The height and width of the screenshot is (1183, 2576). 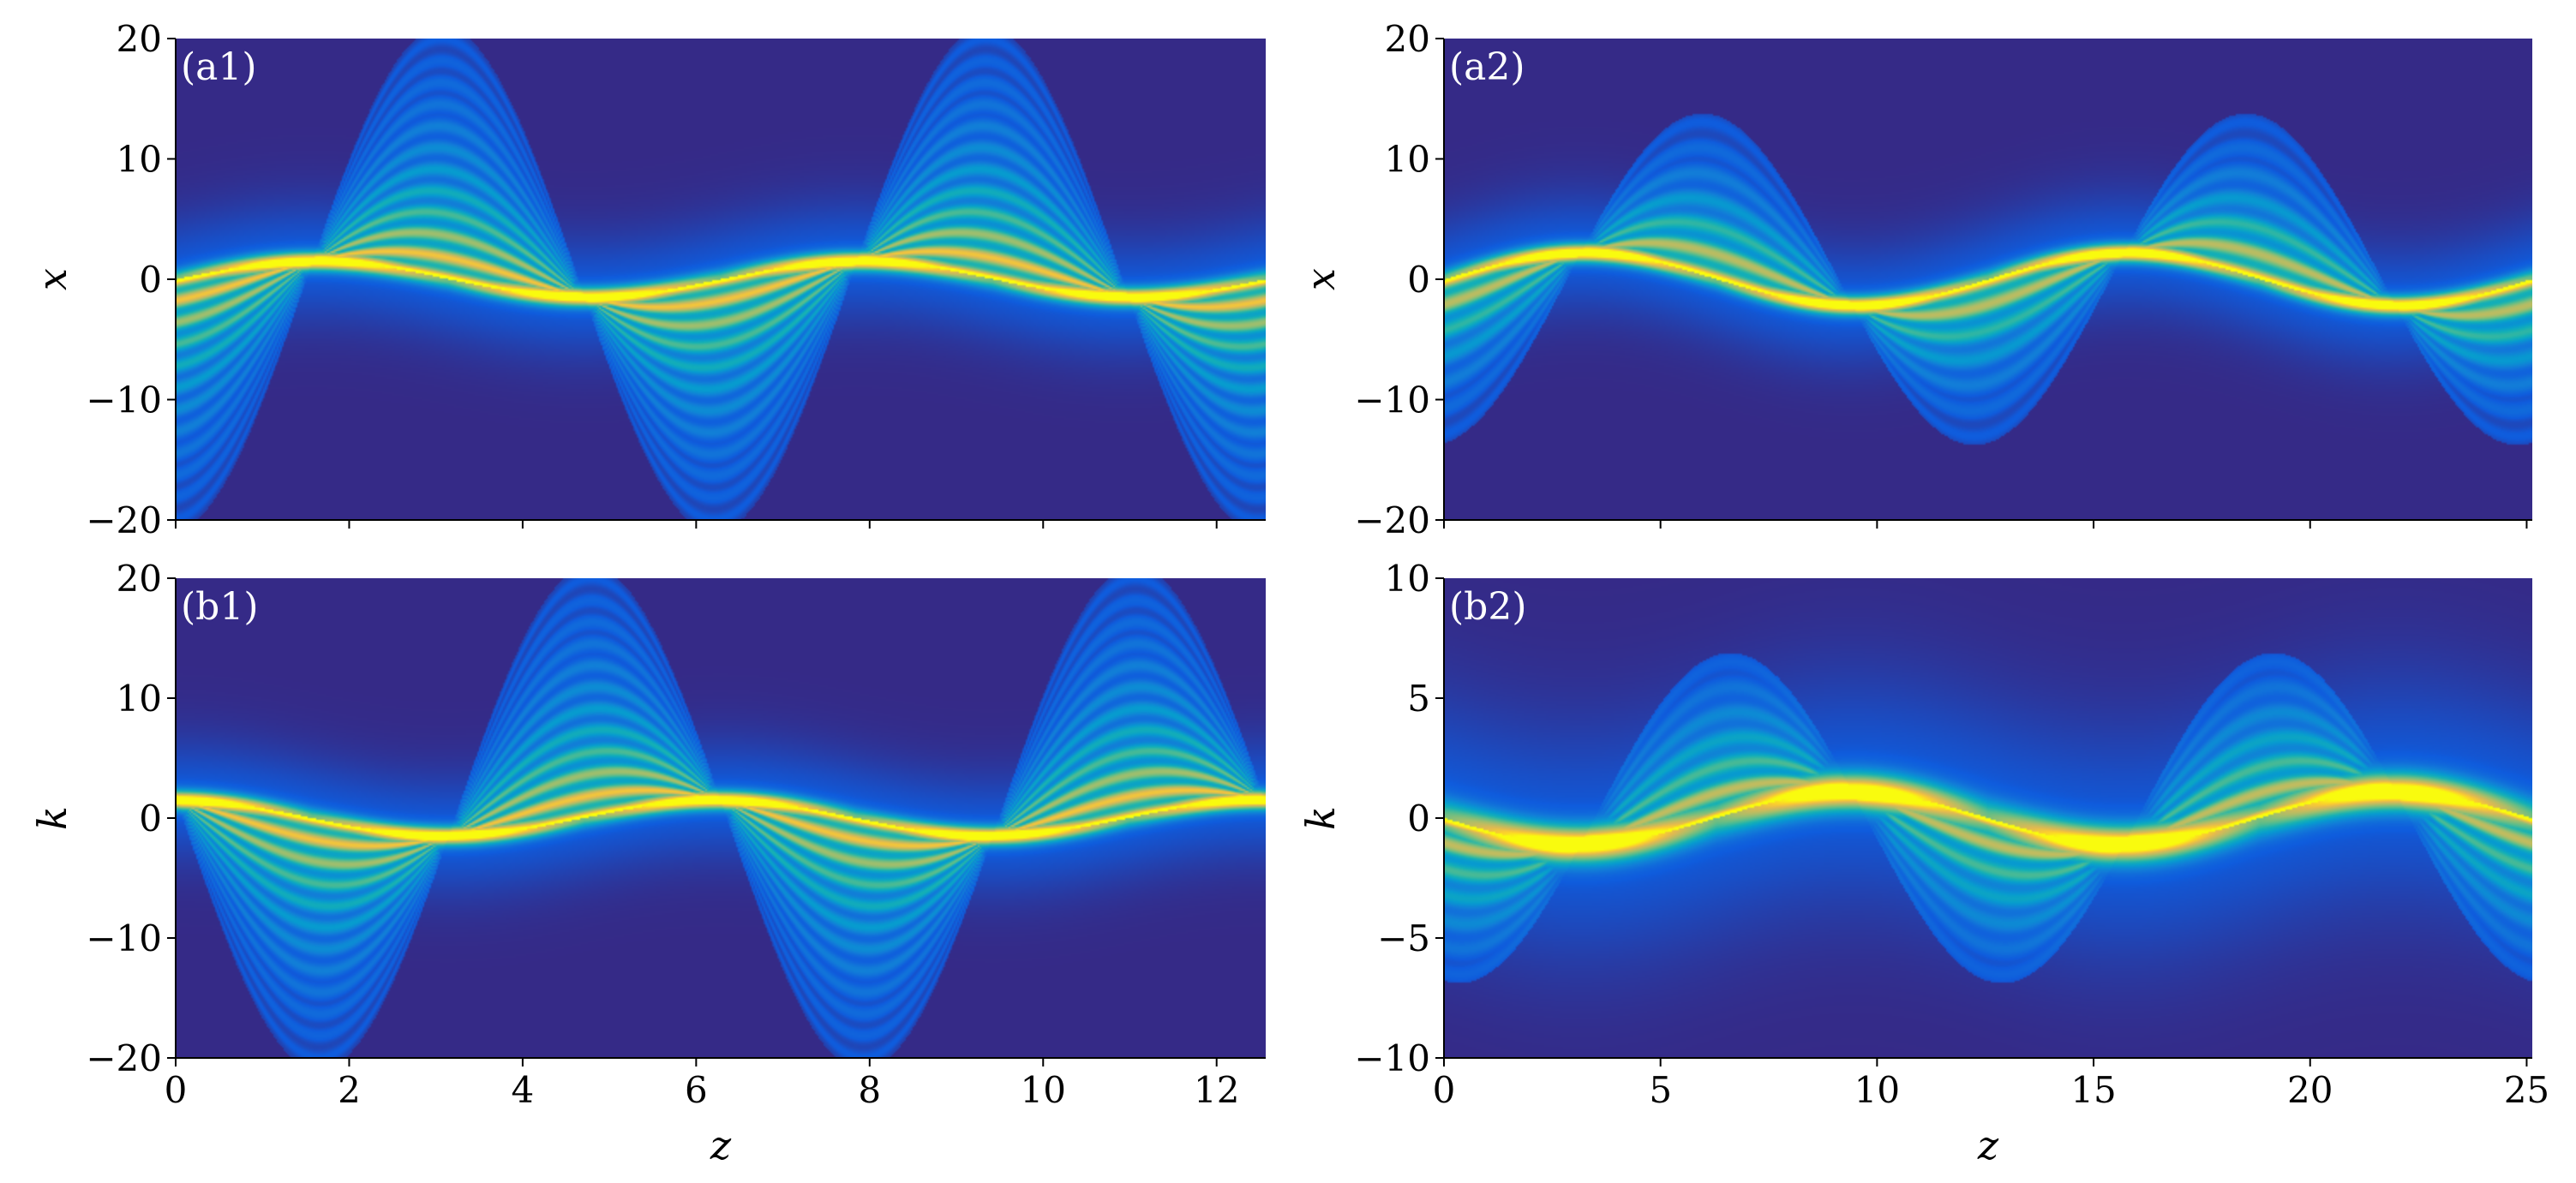 I want to click on x-tick-label: 15, so click(x=2093, y=1090).